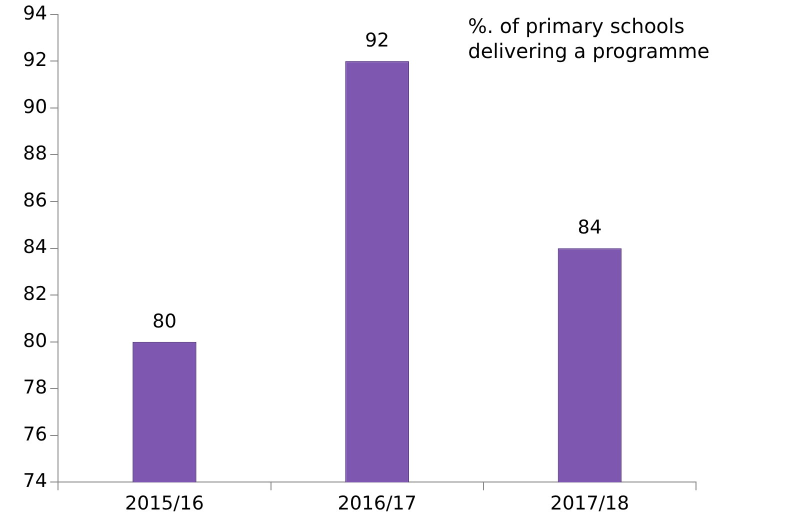 This screenshot has width=796, height=527. I want to click on x-tick-label: 2015/16, so click(164, 503).